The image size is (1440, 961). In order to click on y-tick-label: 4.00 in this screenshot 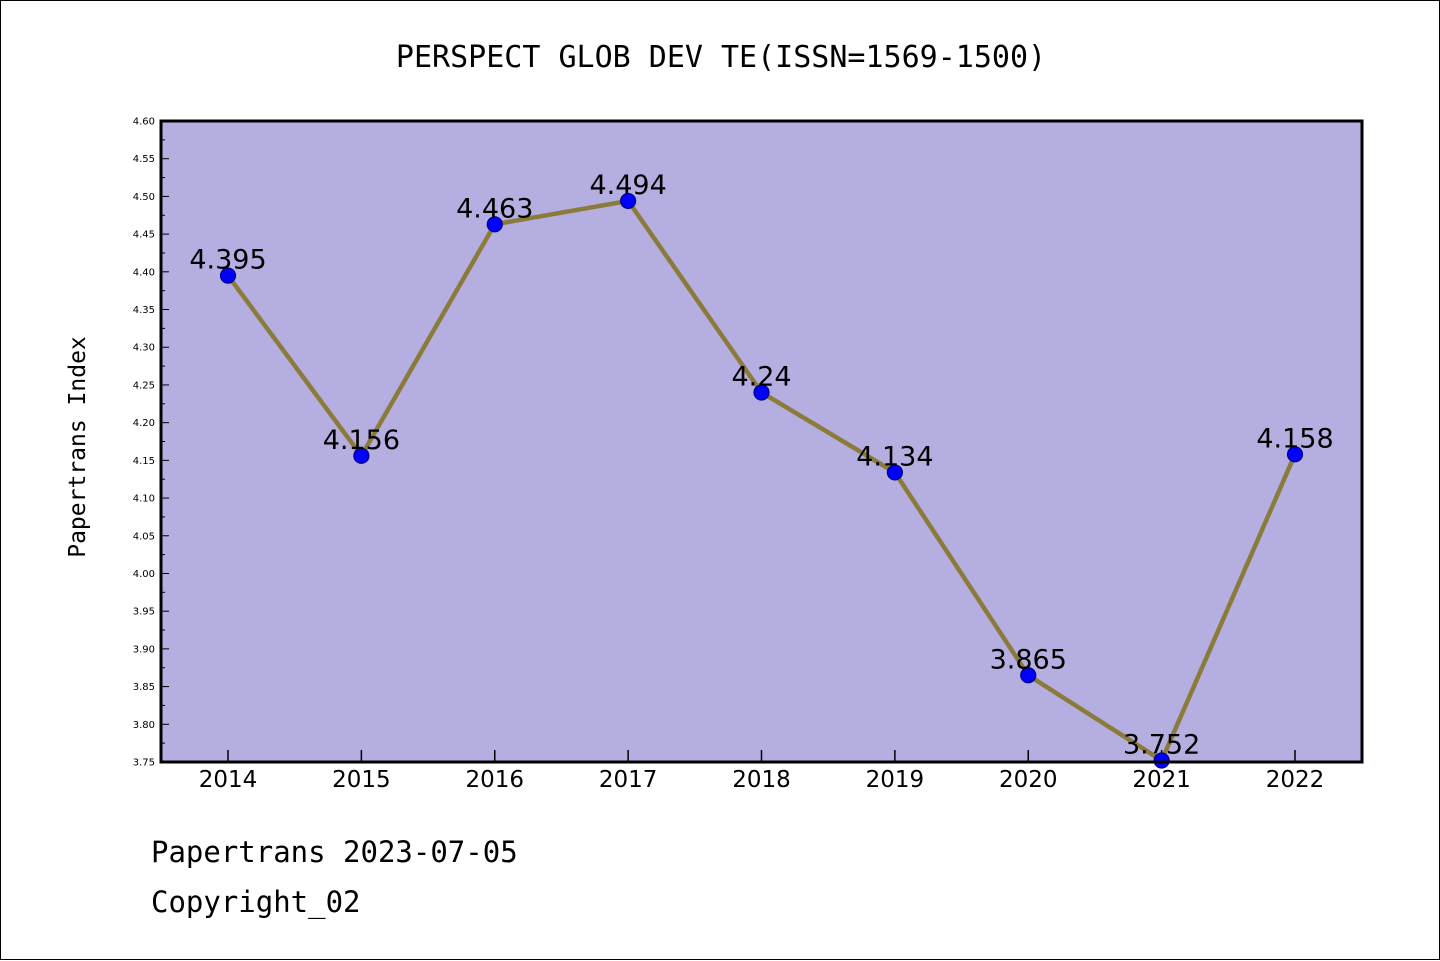, I will do `click(144, 574)`.